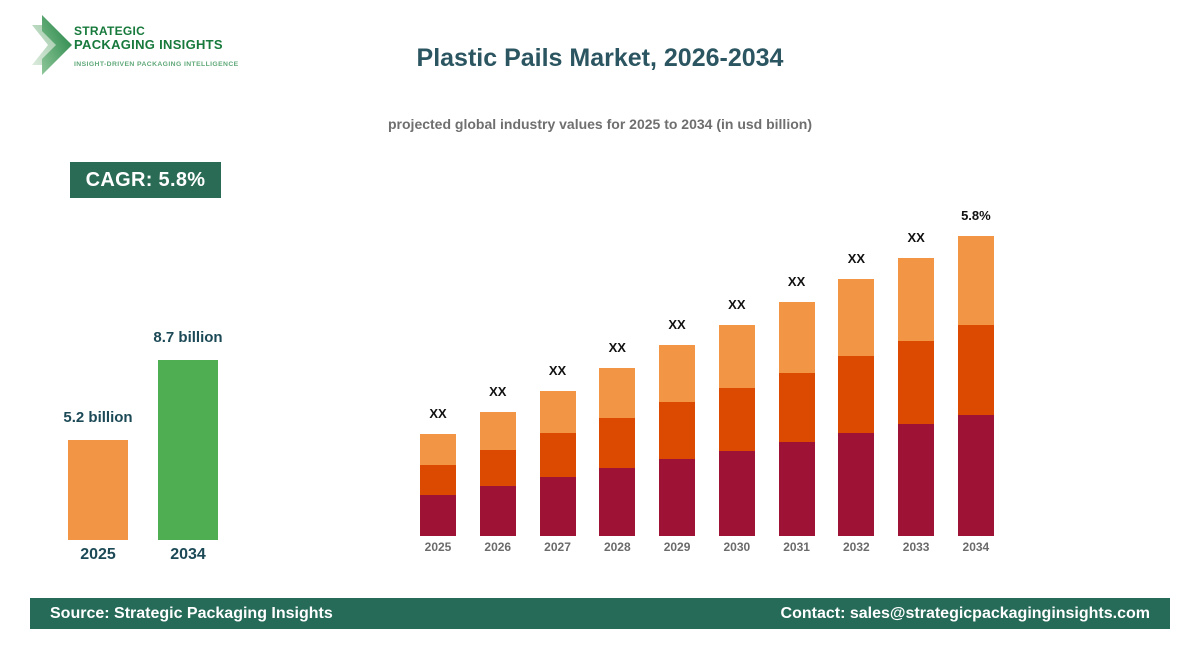 The image size is (1200, 650). Describe the element at coordinates (188, 450) in the screenshot. I see `mini-bar-2034` at that location.